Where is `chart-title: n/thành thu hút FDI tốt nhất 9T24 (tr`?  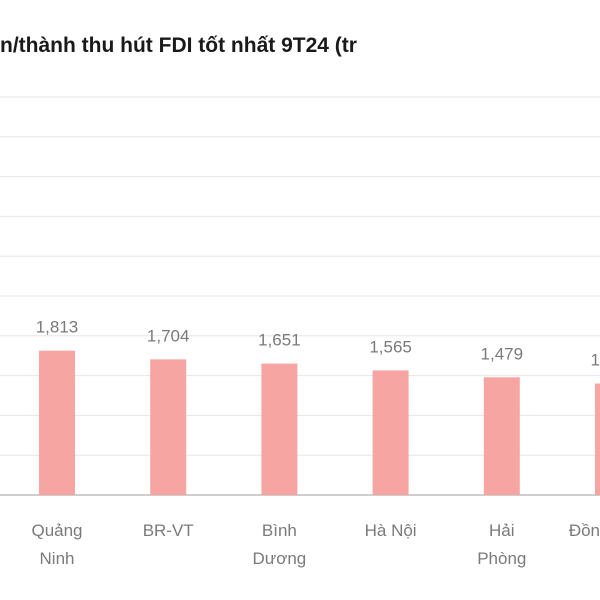
chart-title: n/thành thu hút FDI tốt nhất 9T24 (tr is located at coordinates (178, 45).